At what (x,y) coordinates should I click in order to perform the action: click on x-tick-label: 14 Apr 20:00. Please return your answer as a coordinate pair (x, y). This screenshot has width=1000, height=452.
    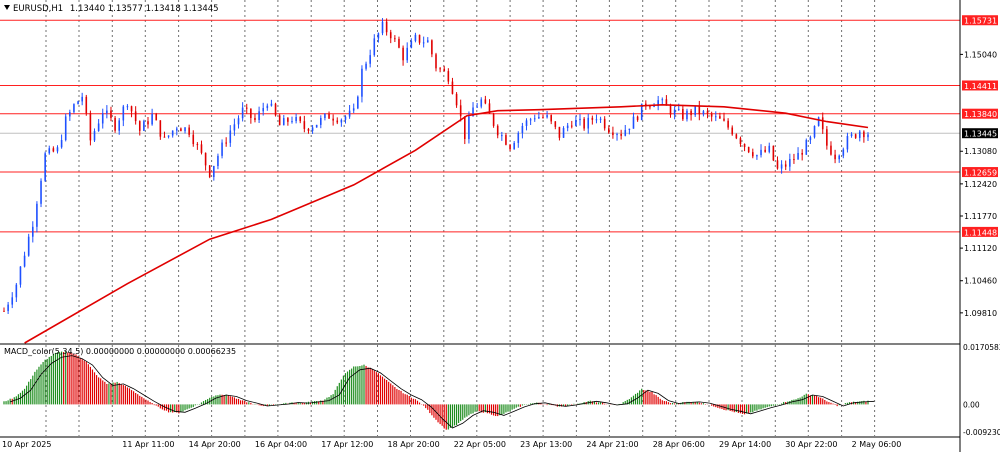
    Looking at the image, I should click on (215, 444).